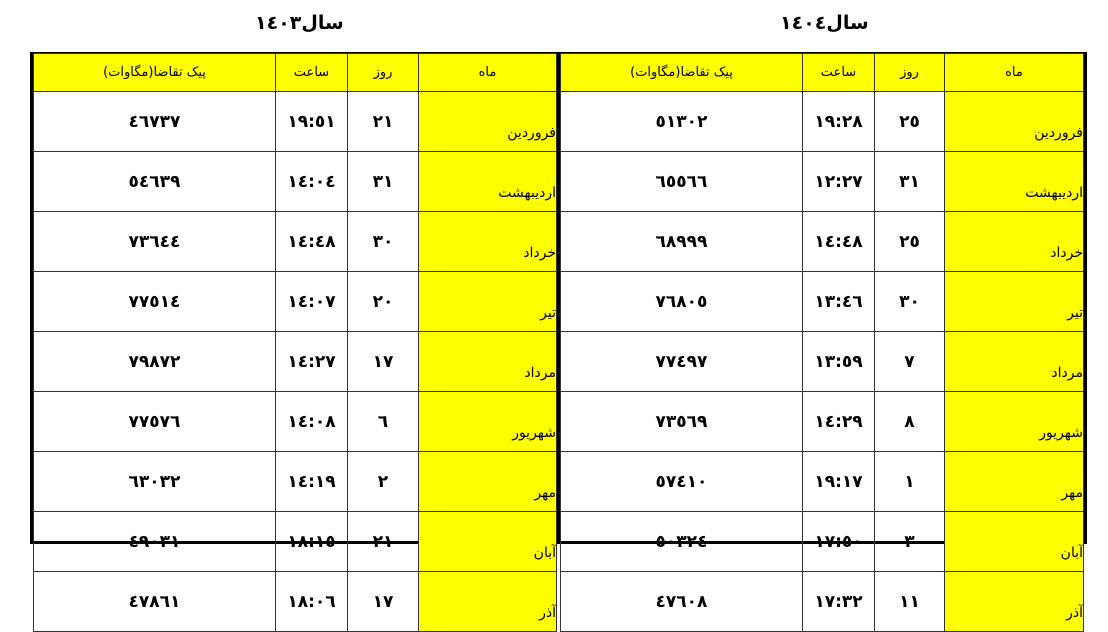 This screenshot has width=1108, height=632. What do you see at coordinates (383, 301) in the screenshot?
I see `day-cell: ٢٠` at bounding box center [383, 301].